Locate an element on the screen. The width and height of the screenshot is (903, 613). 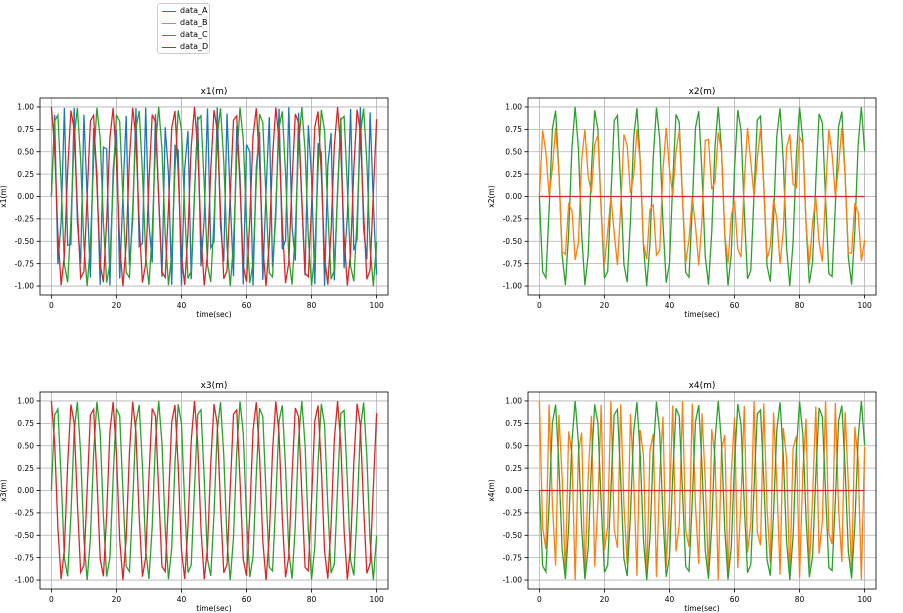
legend-item-data-a: data_A is located at coordinates (185, 11).